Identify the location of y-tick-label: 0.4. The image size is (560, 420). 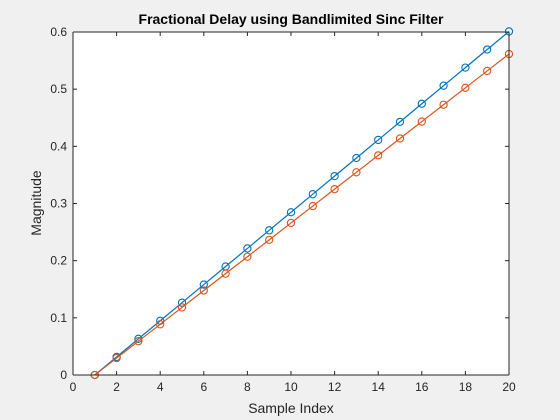
(58, 146).